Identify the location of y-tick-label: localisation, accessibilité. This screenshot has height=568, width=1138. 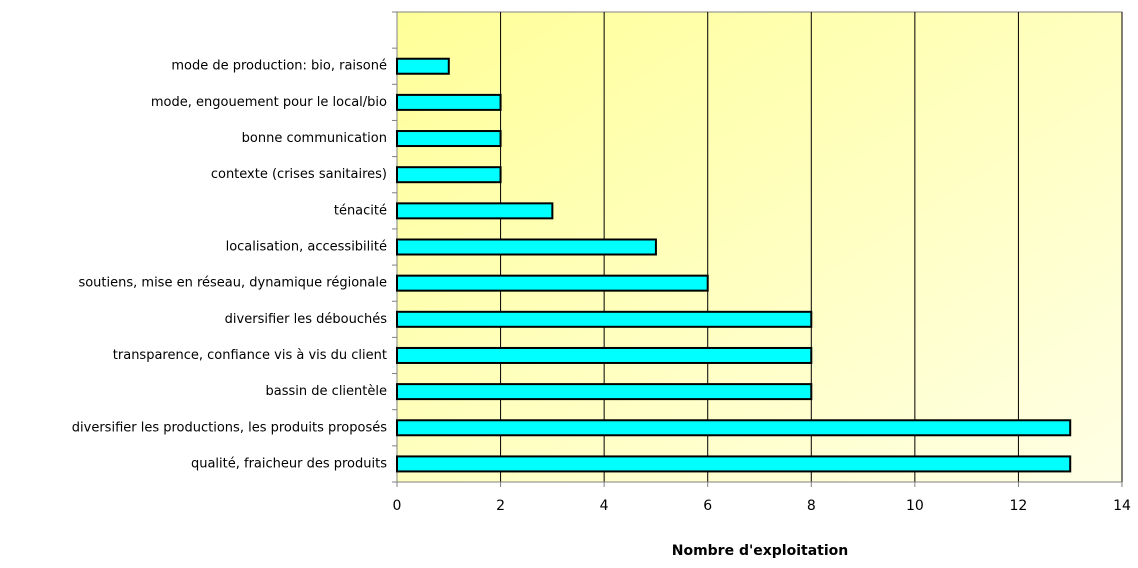
(306, 247).